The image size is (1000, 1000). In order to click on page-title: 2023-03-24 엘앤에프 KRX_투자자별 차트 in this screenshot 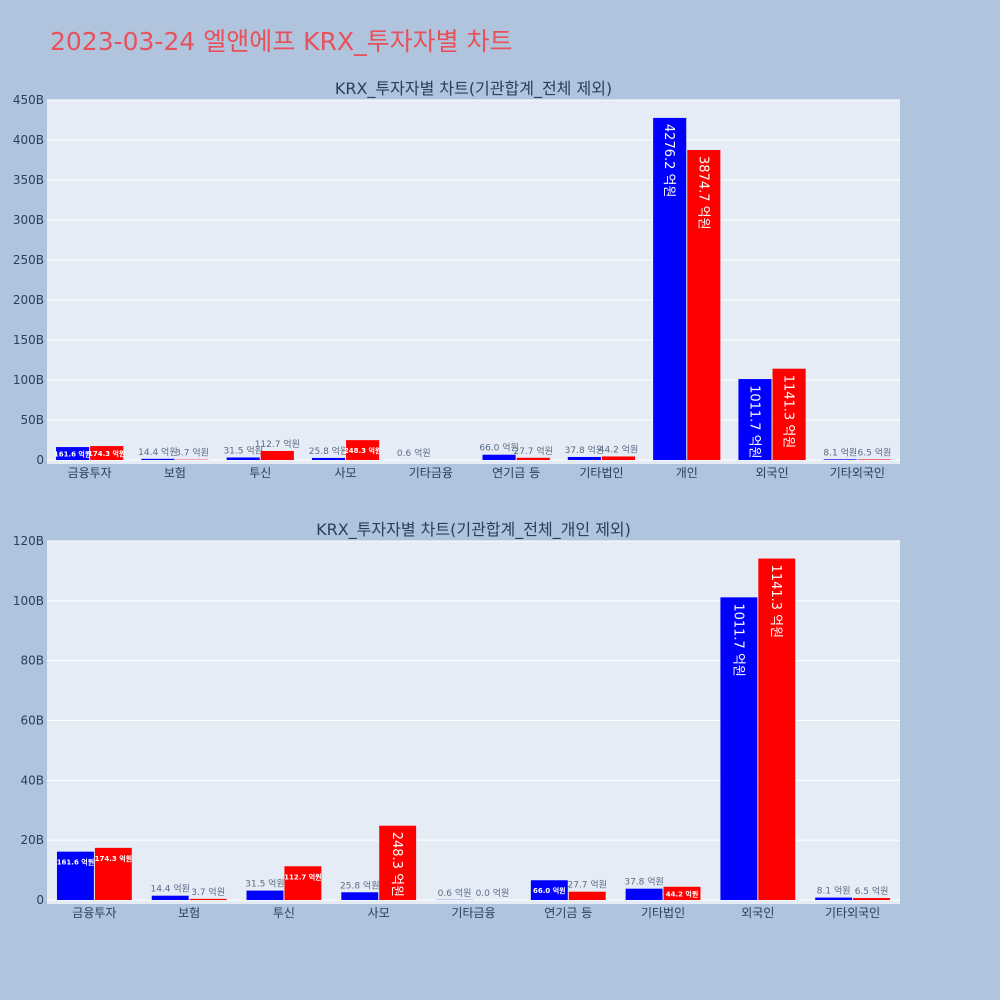, I will do `click(281, 41)`.